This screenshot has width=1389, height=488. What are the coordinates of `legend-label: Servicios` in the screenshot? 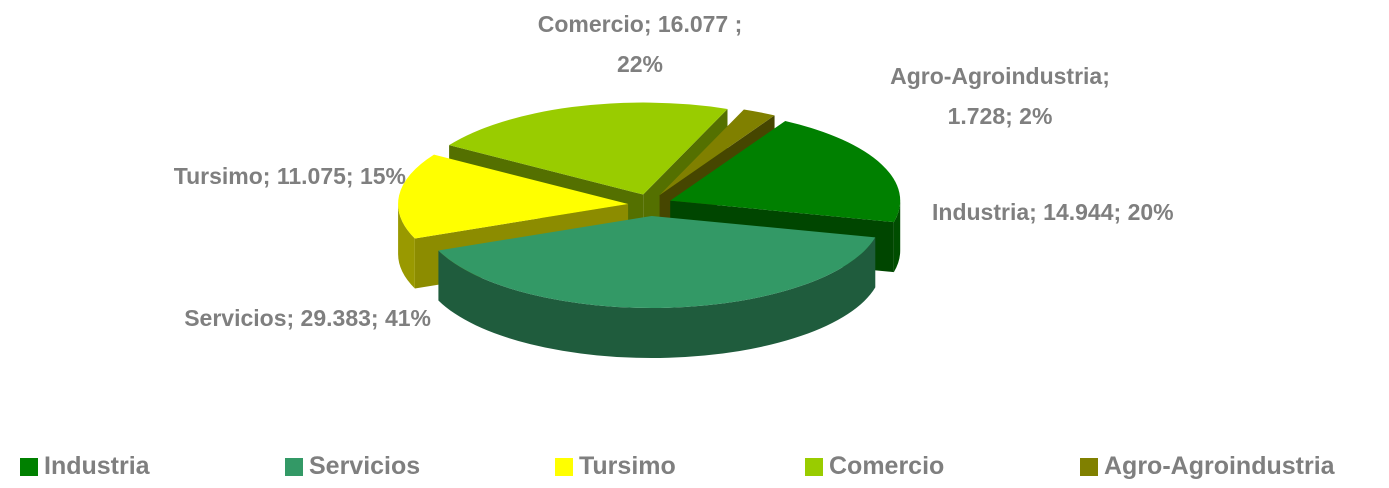 It's located at (365, 466).